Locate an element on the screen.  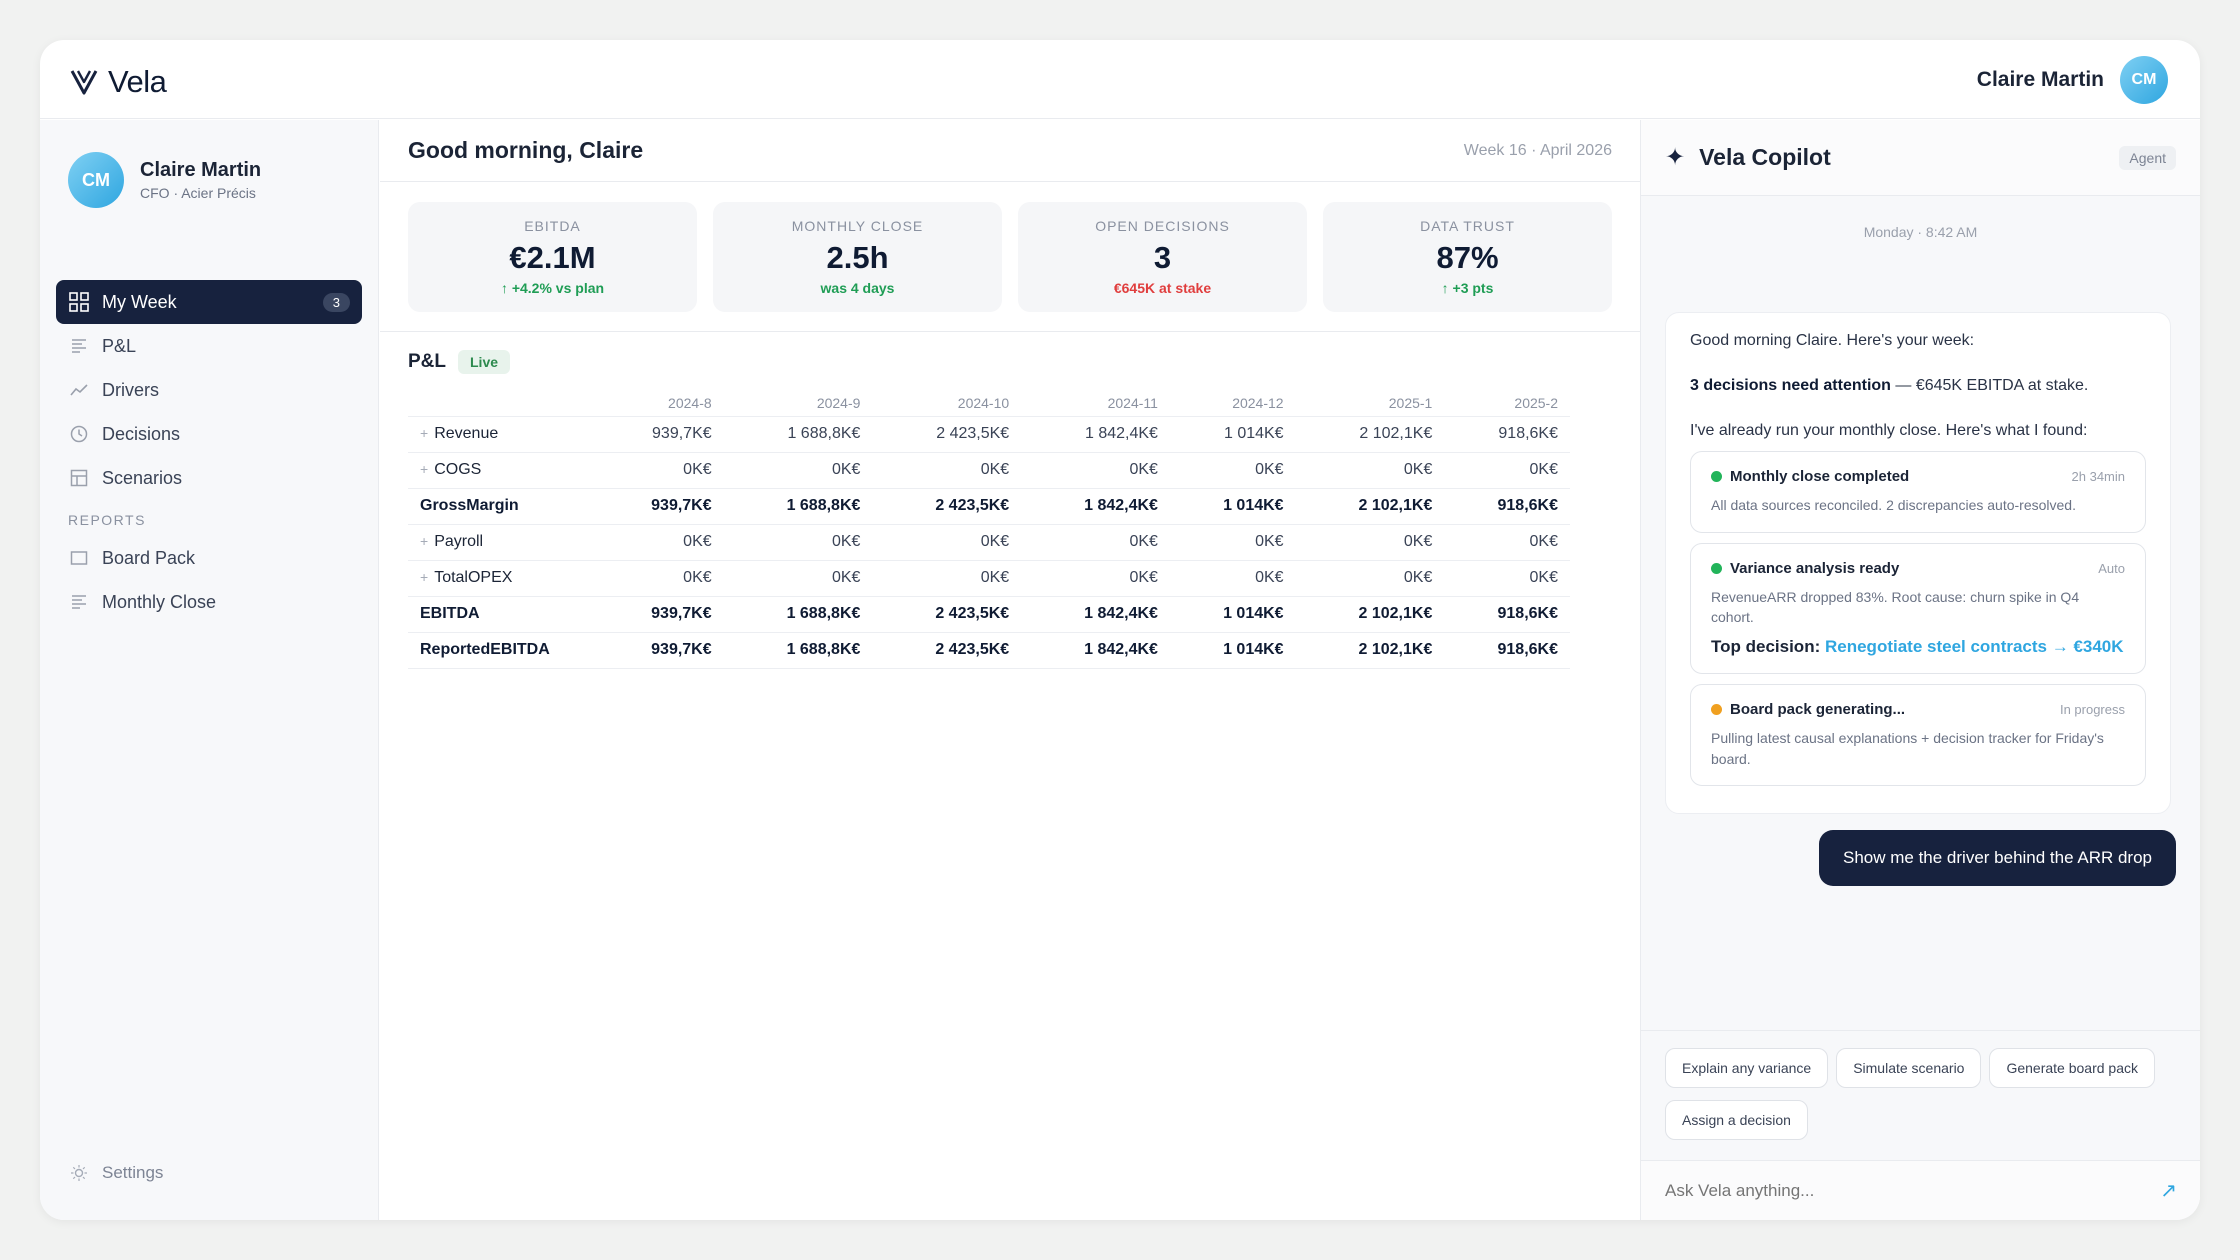
table-row: + Payroll 0K€ 0K€ 0K€ 0K€ 0K€ 0K€ 0K€ is located at coordinates (989, 542).